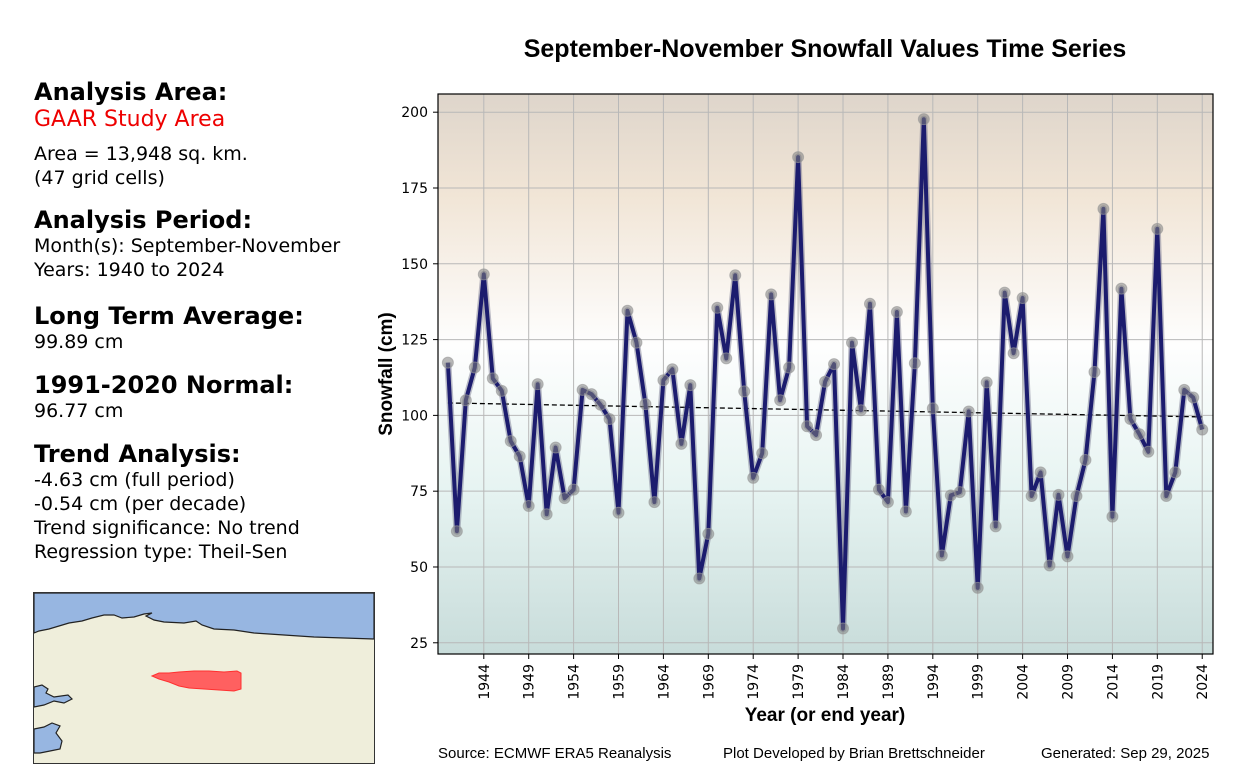 This screenshot has width=1250, height=780. What do you see at coordinates (169, 316) in the screenshot?
I see `long-term-average-heading: Long Term Average:` at bounding box center [169, 316].